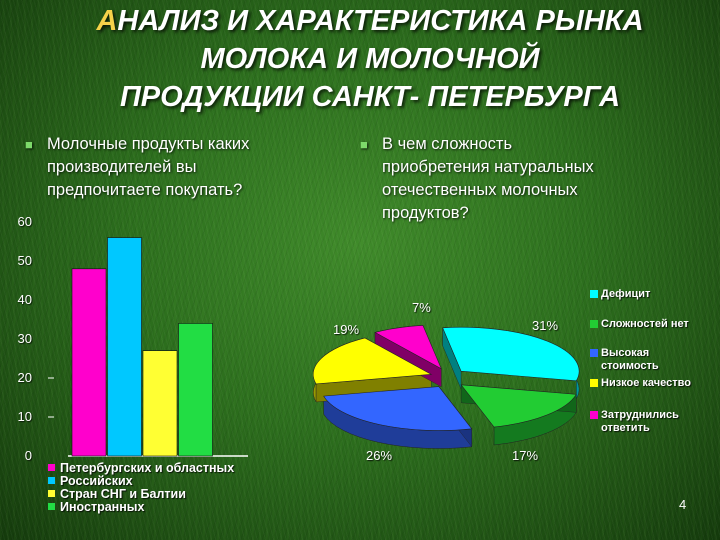  What do you see at coordinates (380, 21) in the screenshot?
I see `title-line-1: НАЛИЗ И ХАРАКТЕРИСТИКА РЫНКА` at bounding box center [380, 21].